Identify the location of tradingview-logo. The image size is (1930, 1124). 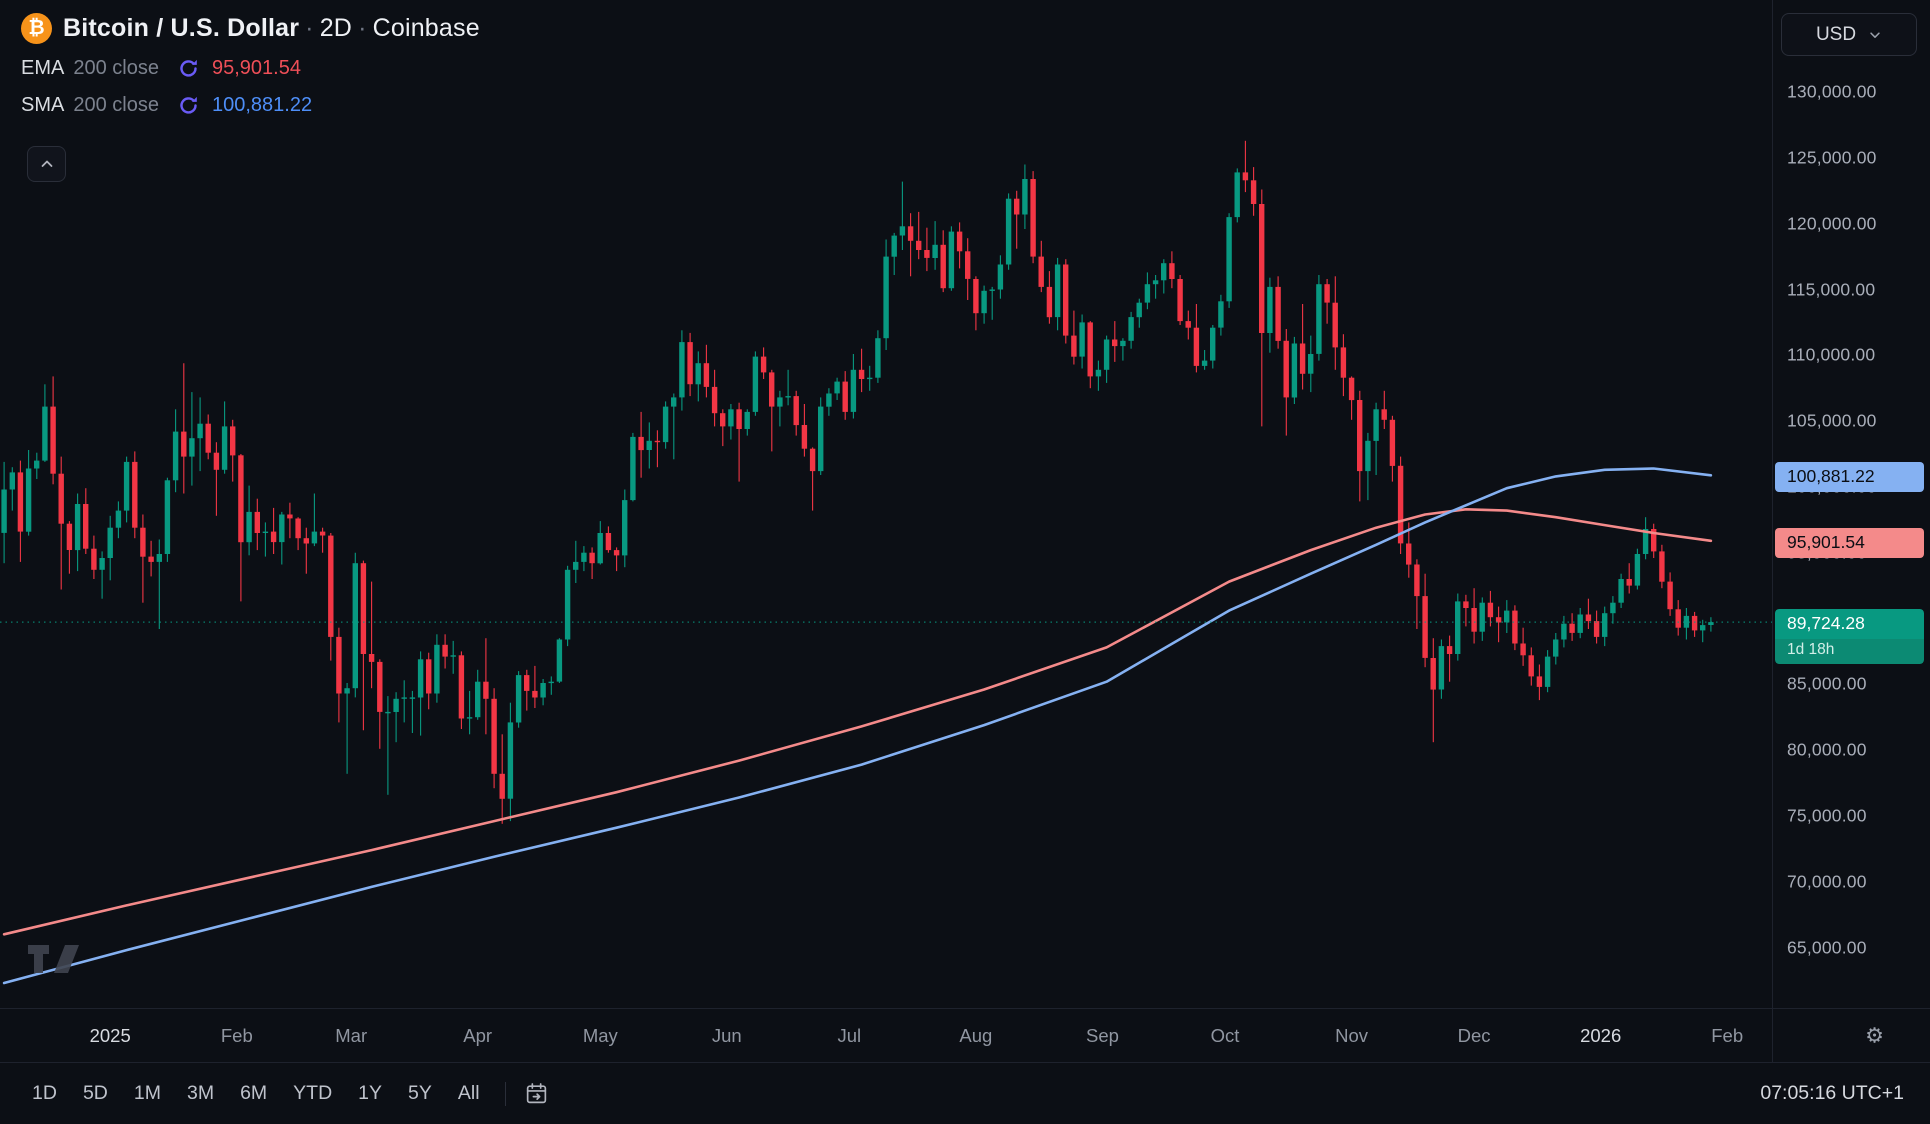
(54, 966).